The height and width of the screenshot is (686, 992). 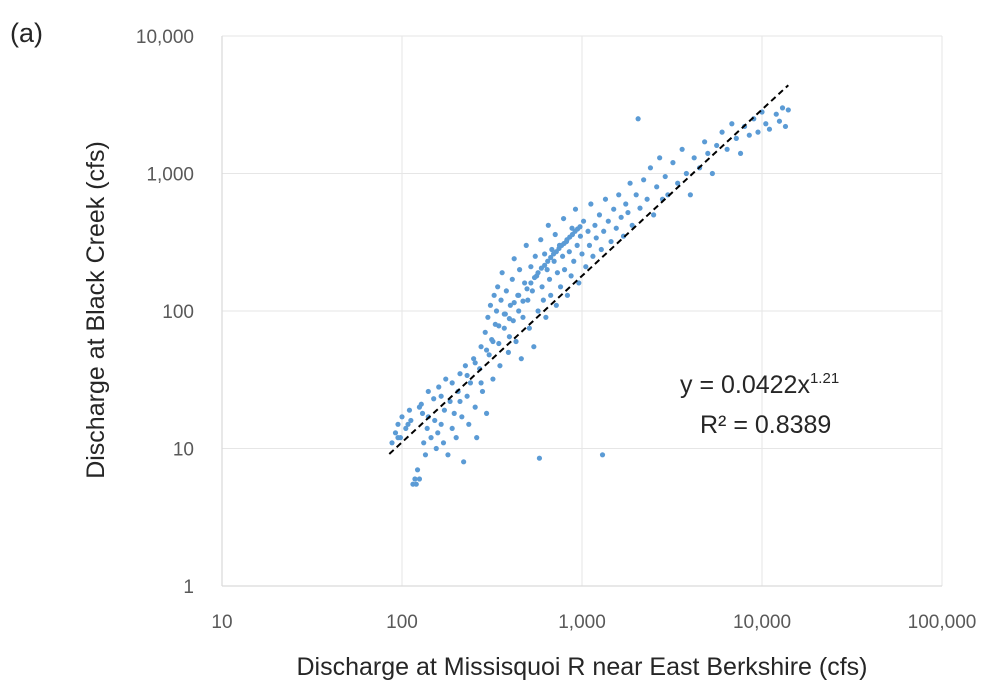 What do you see at coordinates (765, 425) in the screenshot?
I see `r-squared-label: R² = 0.8389` at bounding box center [765, 425].